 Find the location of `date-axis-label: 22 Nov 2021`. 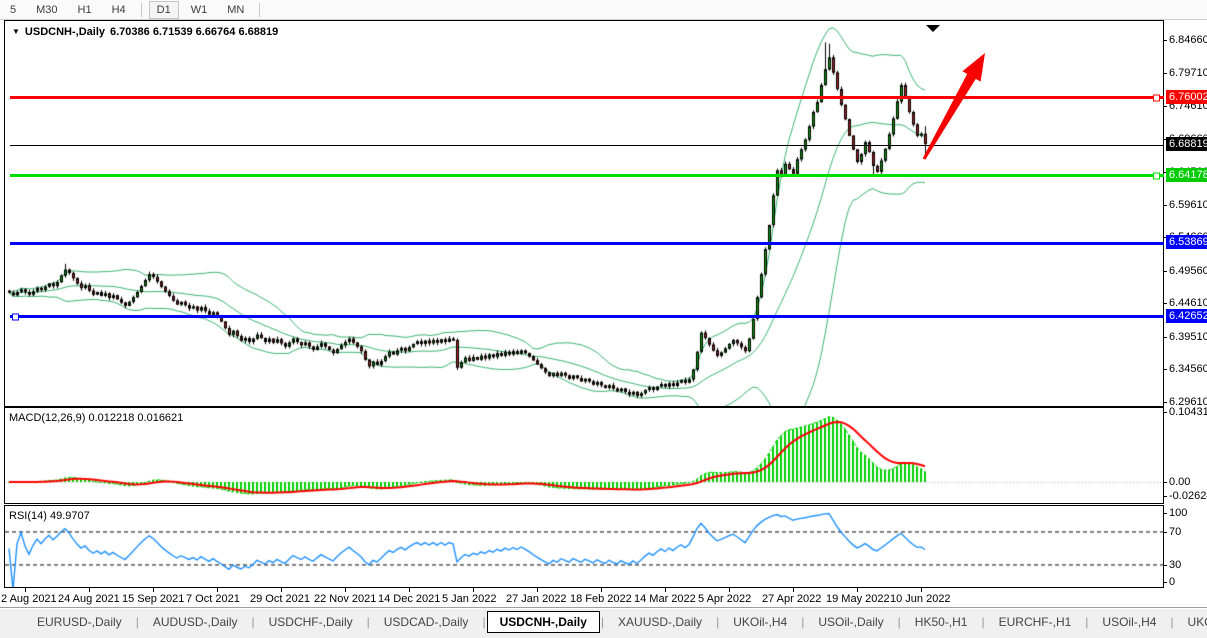

date-axis-label: 22 Nov 2021 is located at coordinates (345, 599).